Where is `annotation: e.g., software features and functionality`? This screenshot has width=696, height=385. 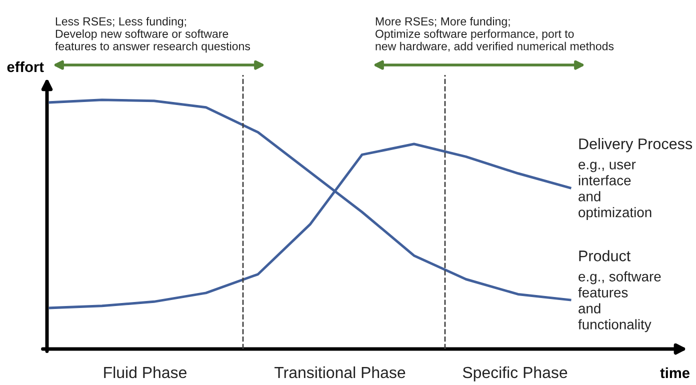 annotation: e.g., software features and functionality is located at coordinates (619, 301).